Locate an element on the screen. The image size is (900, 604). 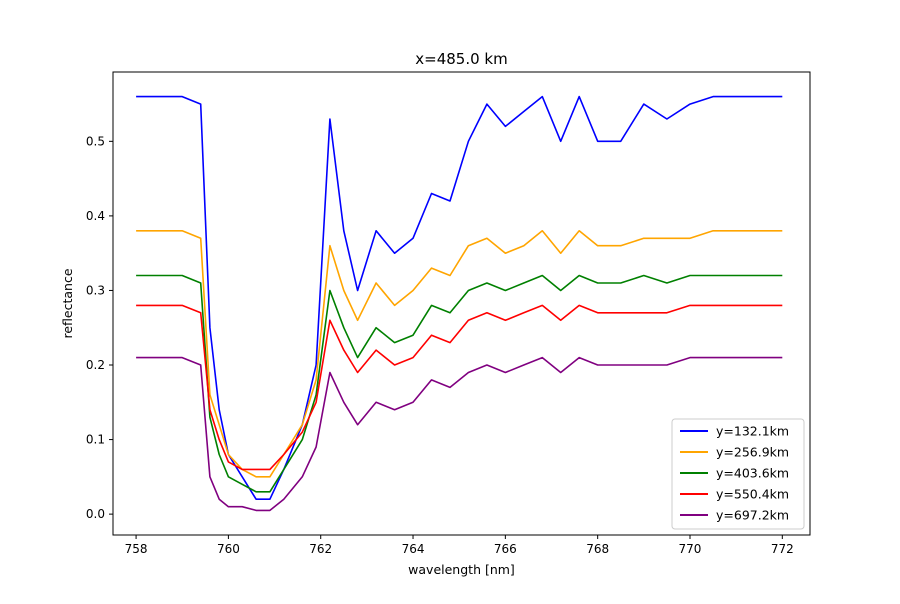
y-tick-label-2: 0.2 is located at coordinates (95, 365).